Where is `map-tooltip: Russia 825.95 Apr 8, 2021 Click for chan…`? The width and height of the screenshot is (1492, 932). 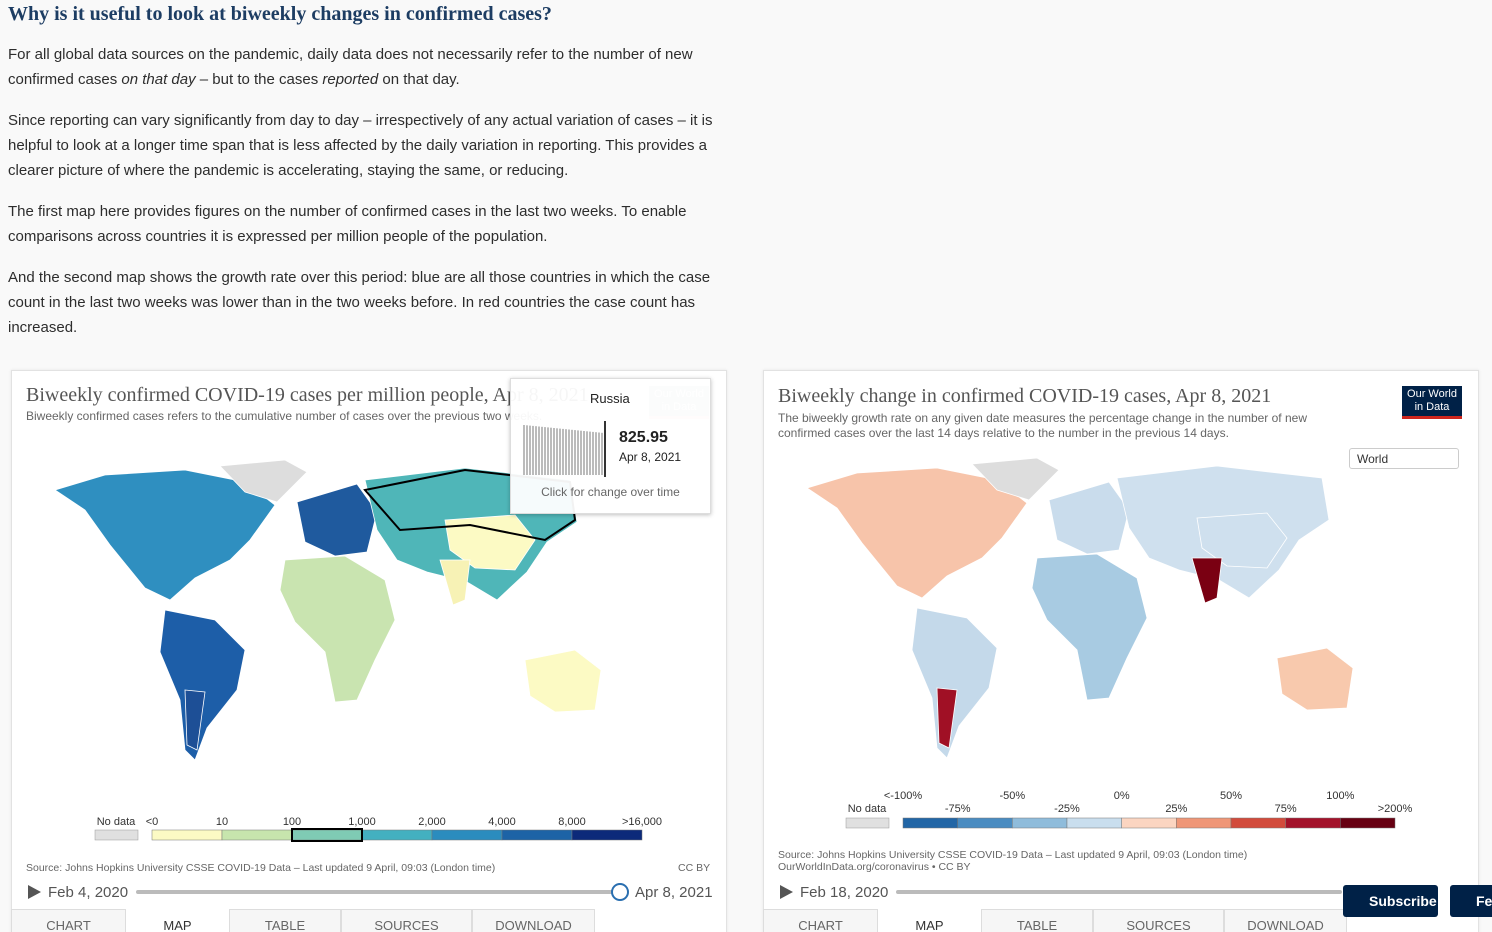 map-tooltip: Russia 825.95 Apr 8, 2021 Click for chan… is located at coordinates (610, 446).